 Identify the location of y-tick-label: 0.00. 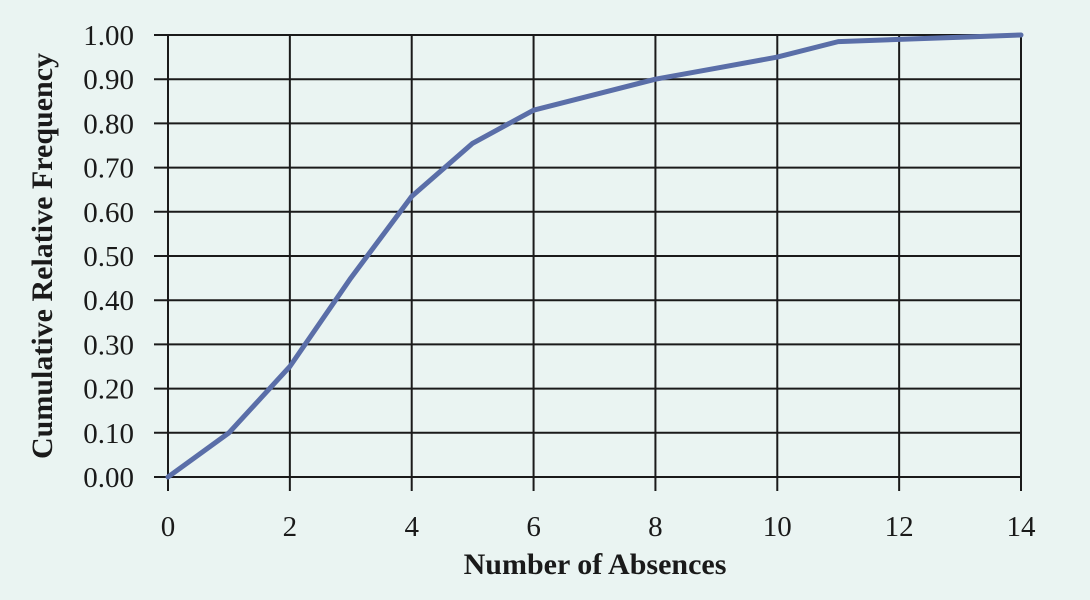
(108, 478).